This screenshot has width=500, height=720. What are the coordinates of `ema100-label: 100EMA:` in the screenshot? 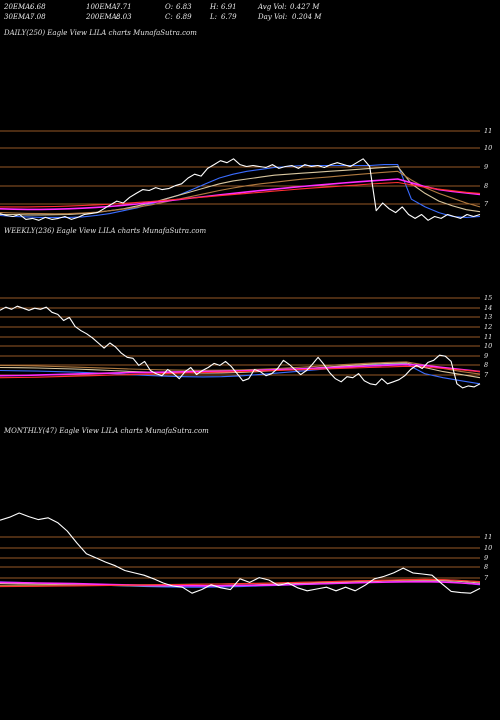 It's located at (102, 7).